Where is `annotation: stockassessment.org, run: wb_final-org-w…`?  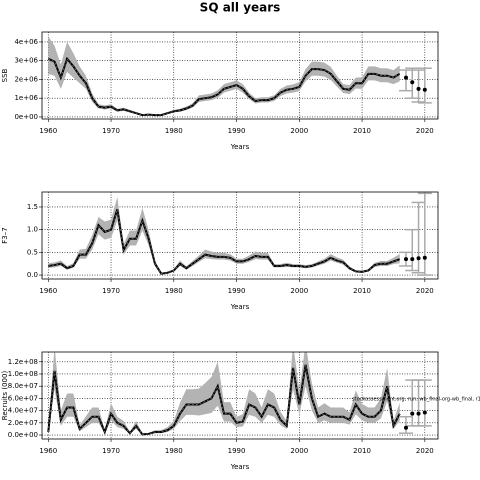
annotation: stockassessment.org, run: wb_final-org-w… is located at coordinates (416, 400).